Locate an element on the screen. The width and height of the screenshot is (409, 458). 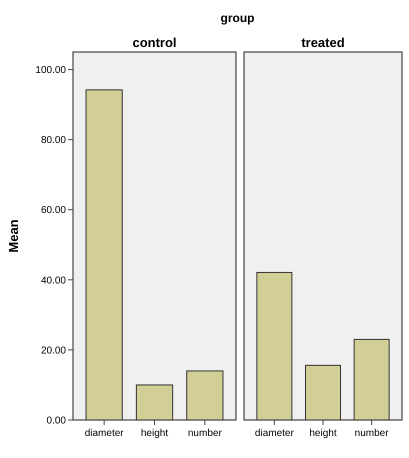
y-tick-label: 20.00 is located at coordinates (53, 350).